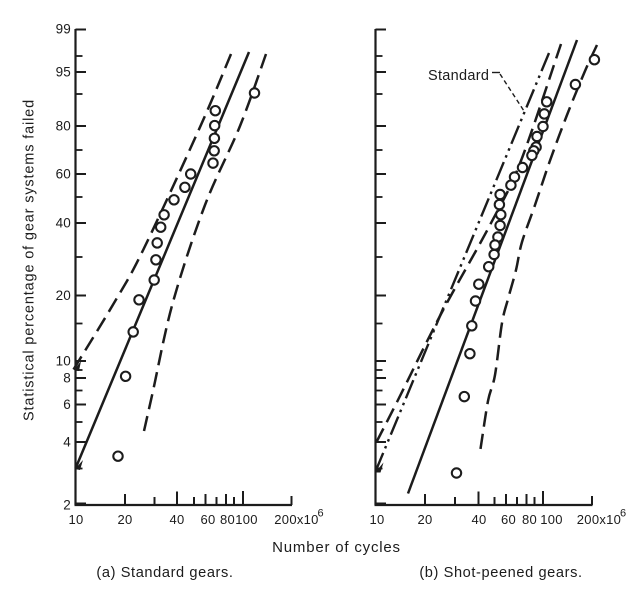  Describe the element at coordinates (336, 547) in the screenshot. I see `svg-text: Number of cycles` at that location.